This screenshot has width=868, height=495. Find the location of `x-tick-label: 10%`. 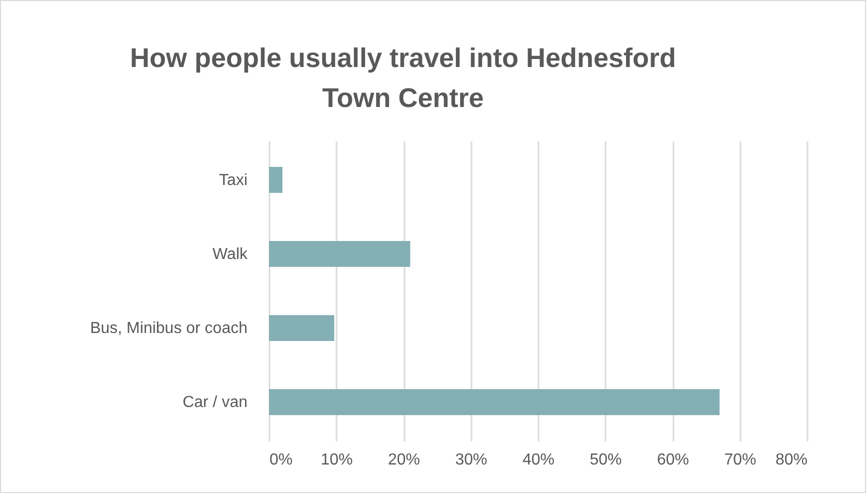

x-tick-label: 10% is located at coordinates (336, 460).